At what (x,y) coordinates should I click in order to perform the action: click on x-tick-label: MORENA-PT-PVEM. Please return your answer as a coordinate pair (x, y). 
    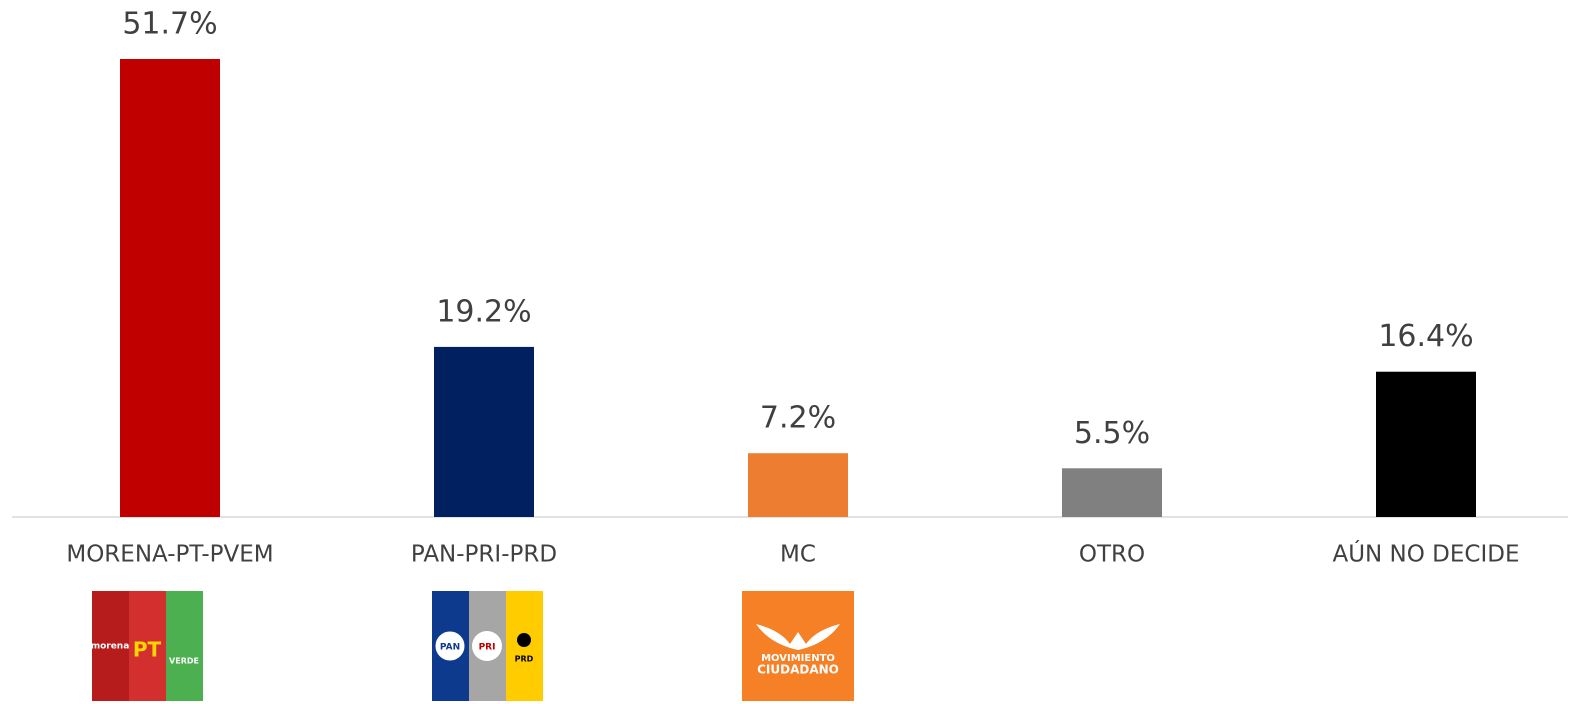
    Looking at the image, I should click on (169, 555).